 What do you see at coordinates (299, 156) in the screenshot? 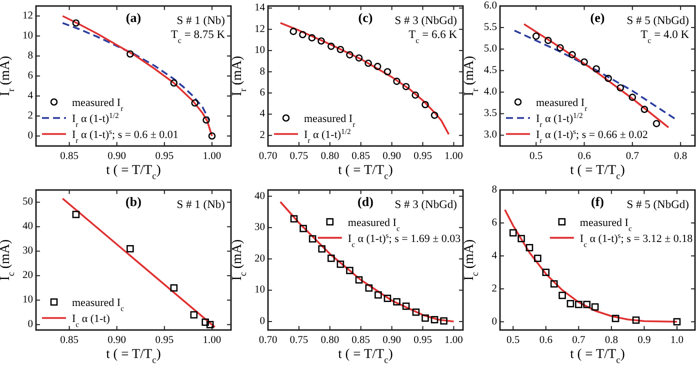
I see `x-tick-label: 0.75` at bounding box center [299, 156].